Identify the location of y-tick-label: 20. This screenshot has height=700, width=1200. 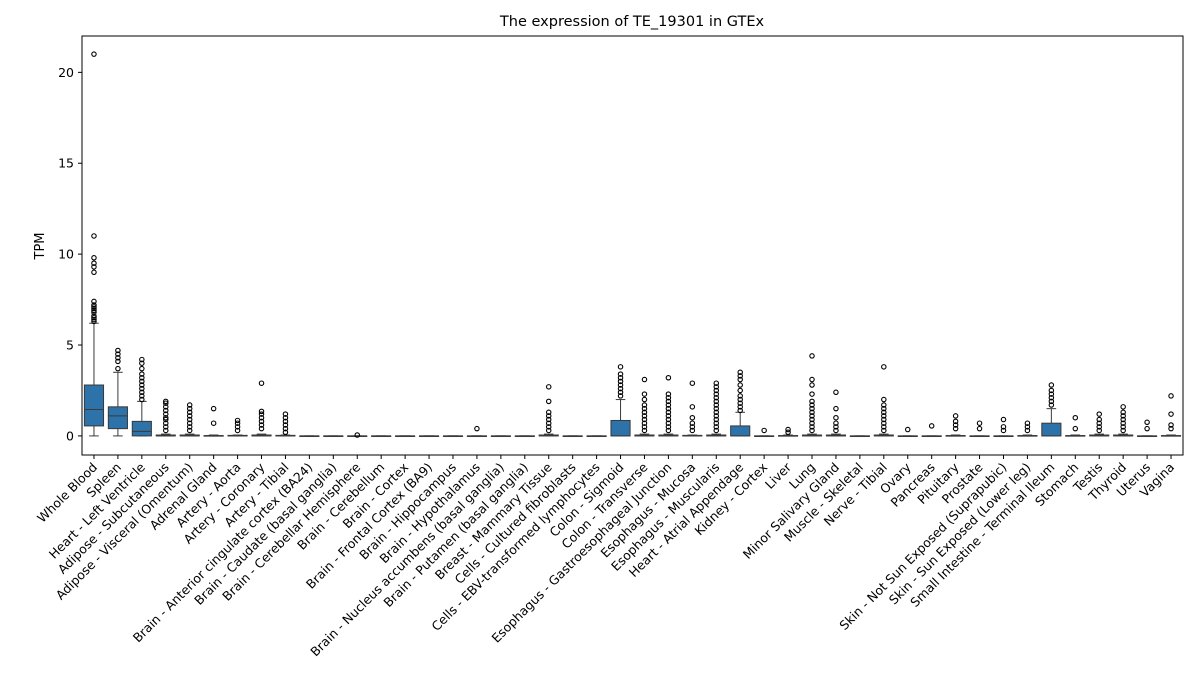
(66, 72).